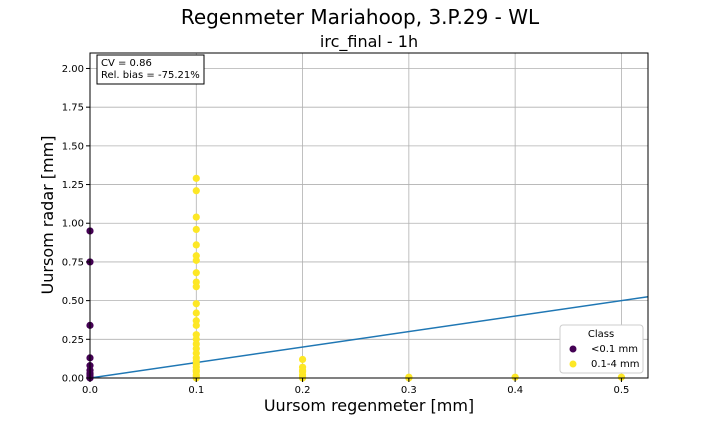 This screenshot has height=432, width=720. Describe the element at coordinates (126, 63) in the screenshot. I see `stats-cv: CV = 0.86` at that location.